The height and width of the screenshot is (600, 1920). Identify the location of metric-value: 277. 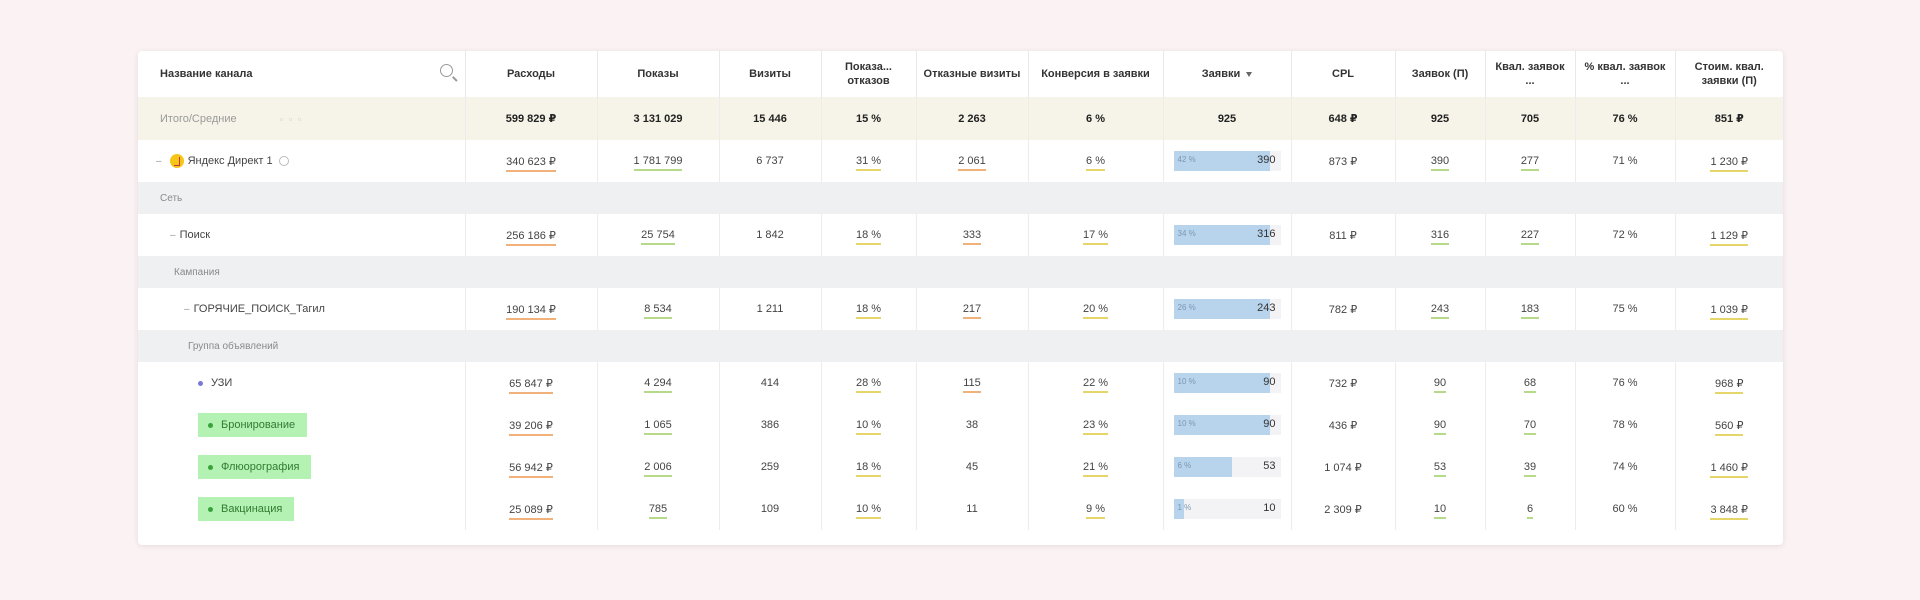
(1530, 163).